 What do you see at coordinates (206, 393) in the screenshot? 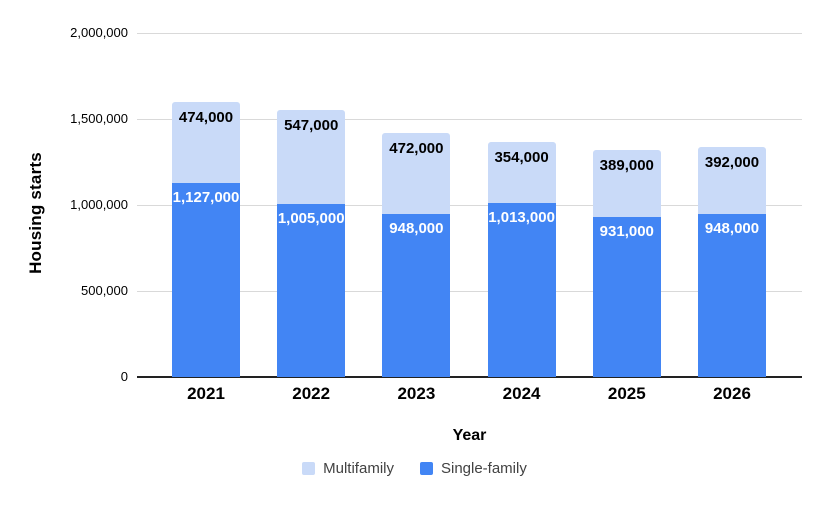
I see `x-tick-label-2021: 2021` at bounding box center [206, 393].